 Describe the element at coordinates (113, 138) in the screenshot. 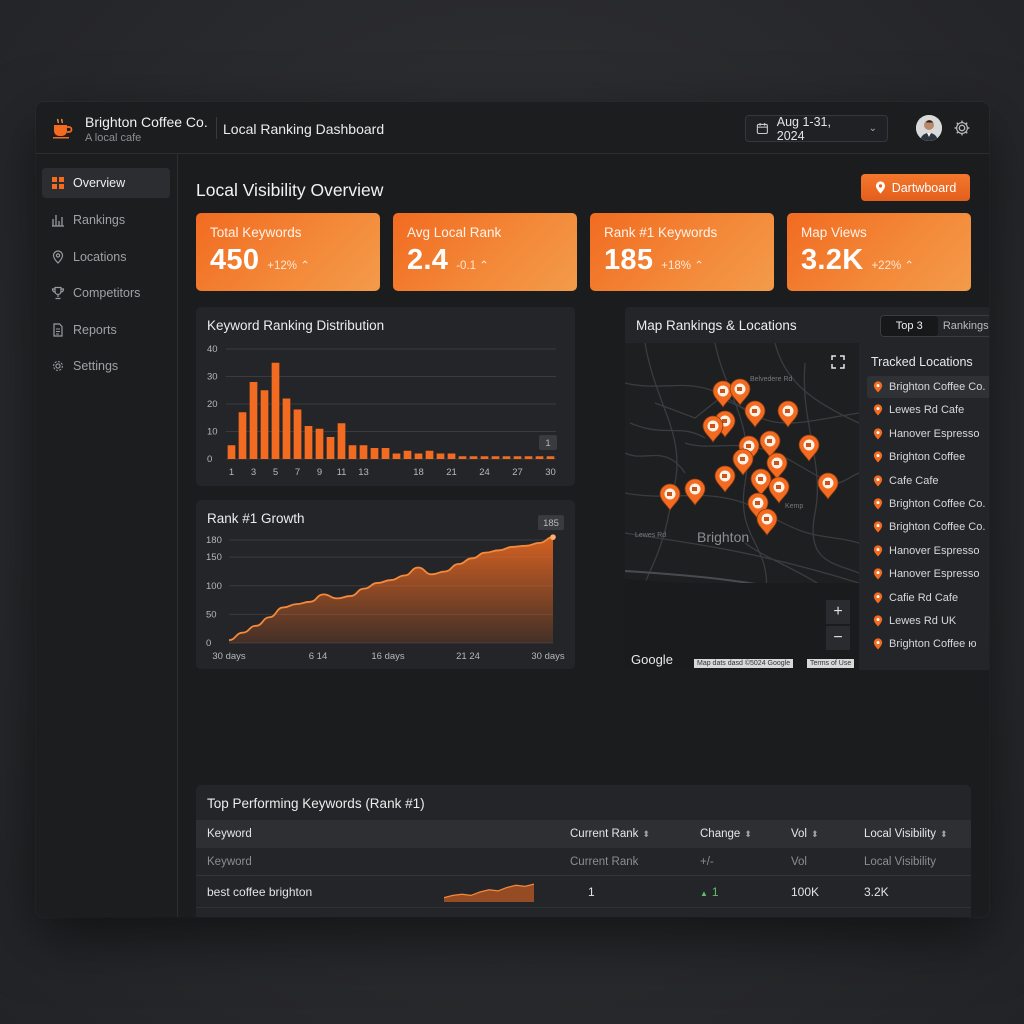

I see `brand-subtitle: A local cafe` at that location.